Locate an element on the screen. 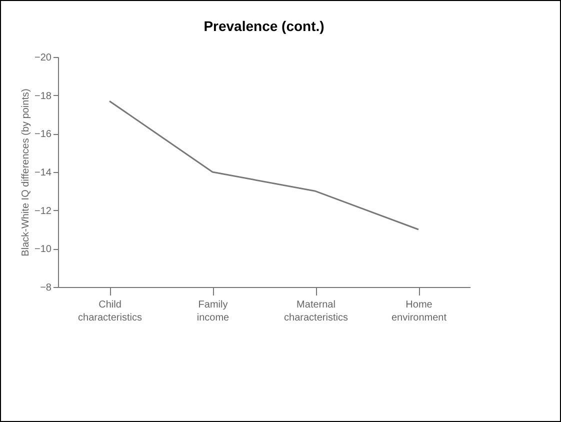 The image size is (561, 422). y-tick-label: −20 is located at coordinates (43, 58).